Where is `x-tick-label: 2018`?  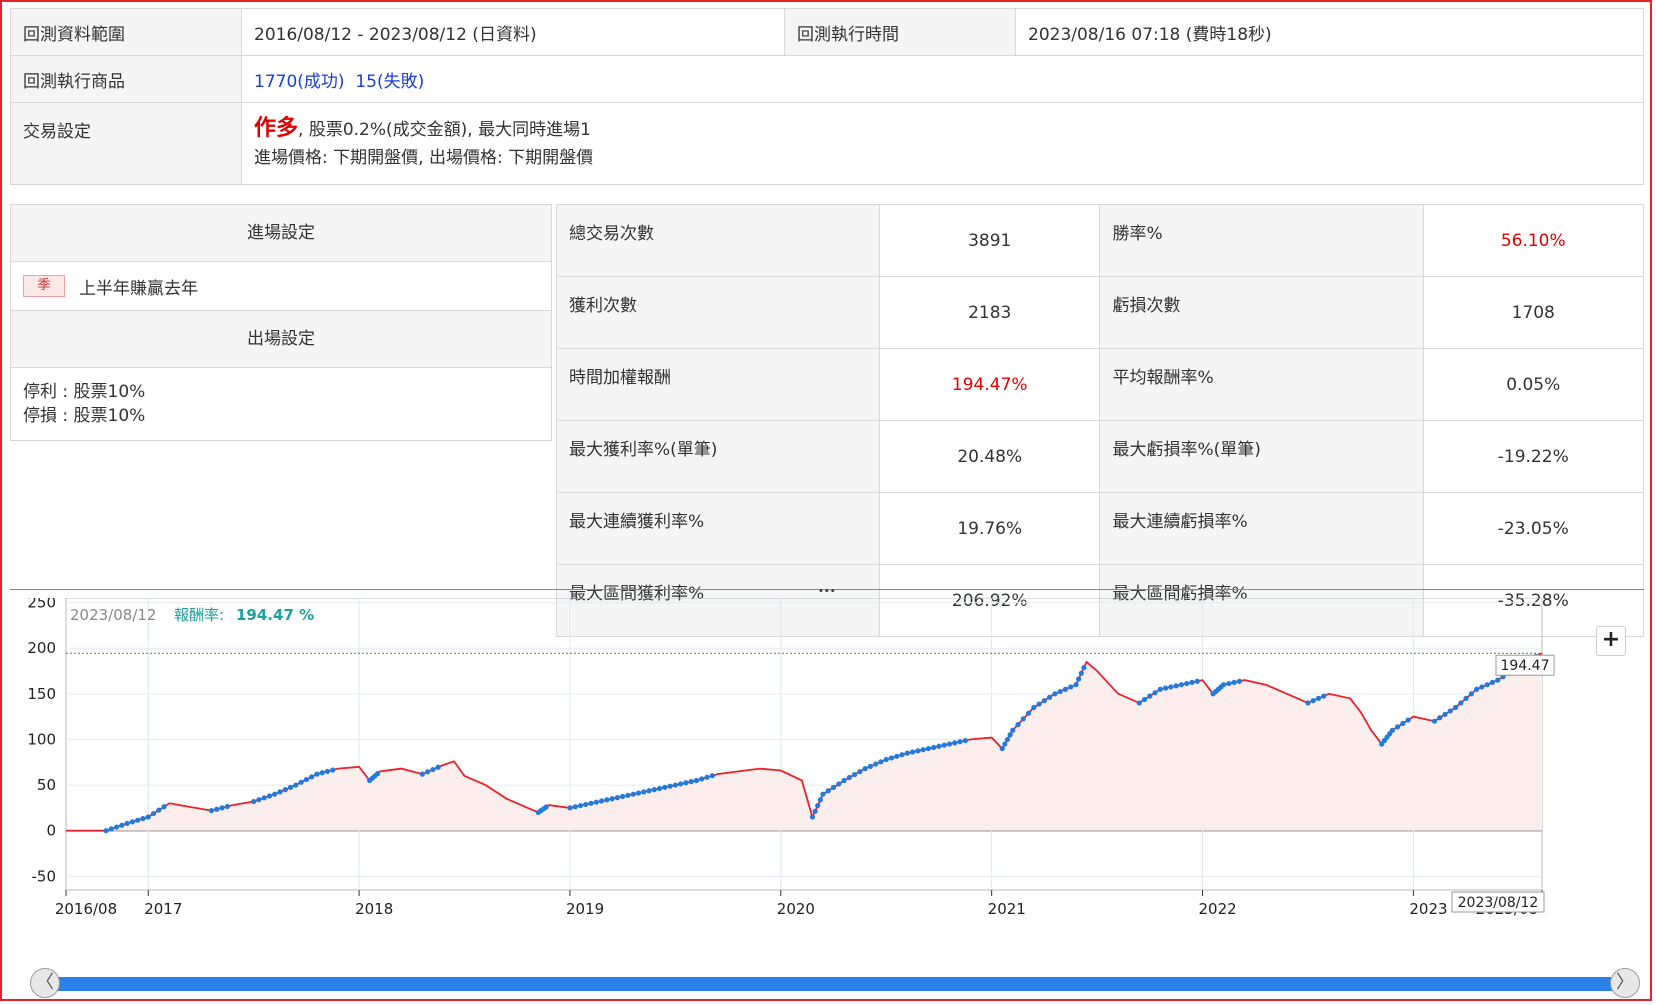
x-tick-label: 2018 is located at coordinates (374, 909).